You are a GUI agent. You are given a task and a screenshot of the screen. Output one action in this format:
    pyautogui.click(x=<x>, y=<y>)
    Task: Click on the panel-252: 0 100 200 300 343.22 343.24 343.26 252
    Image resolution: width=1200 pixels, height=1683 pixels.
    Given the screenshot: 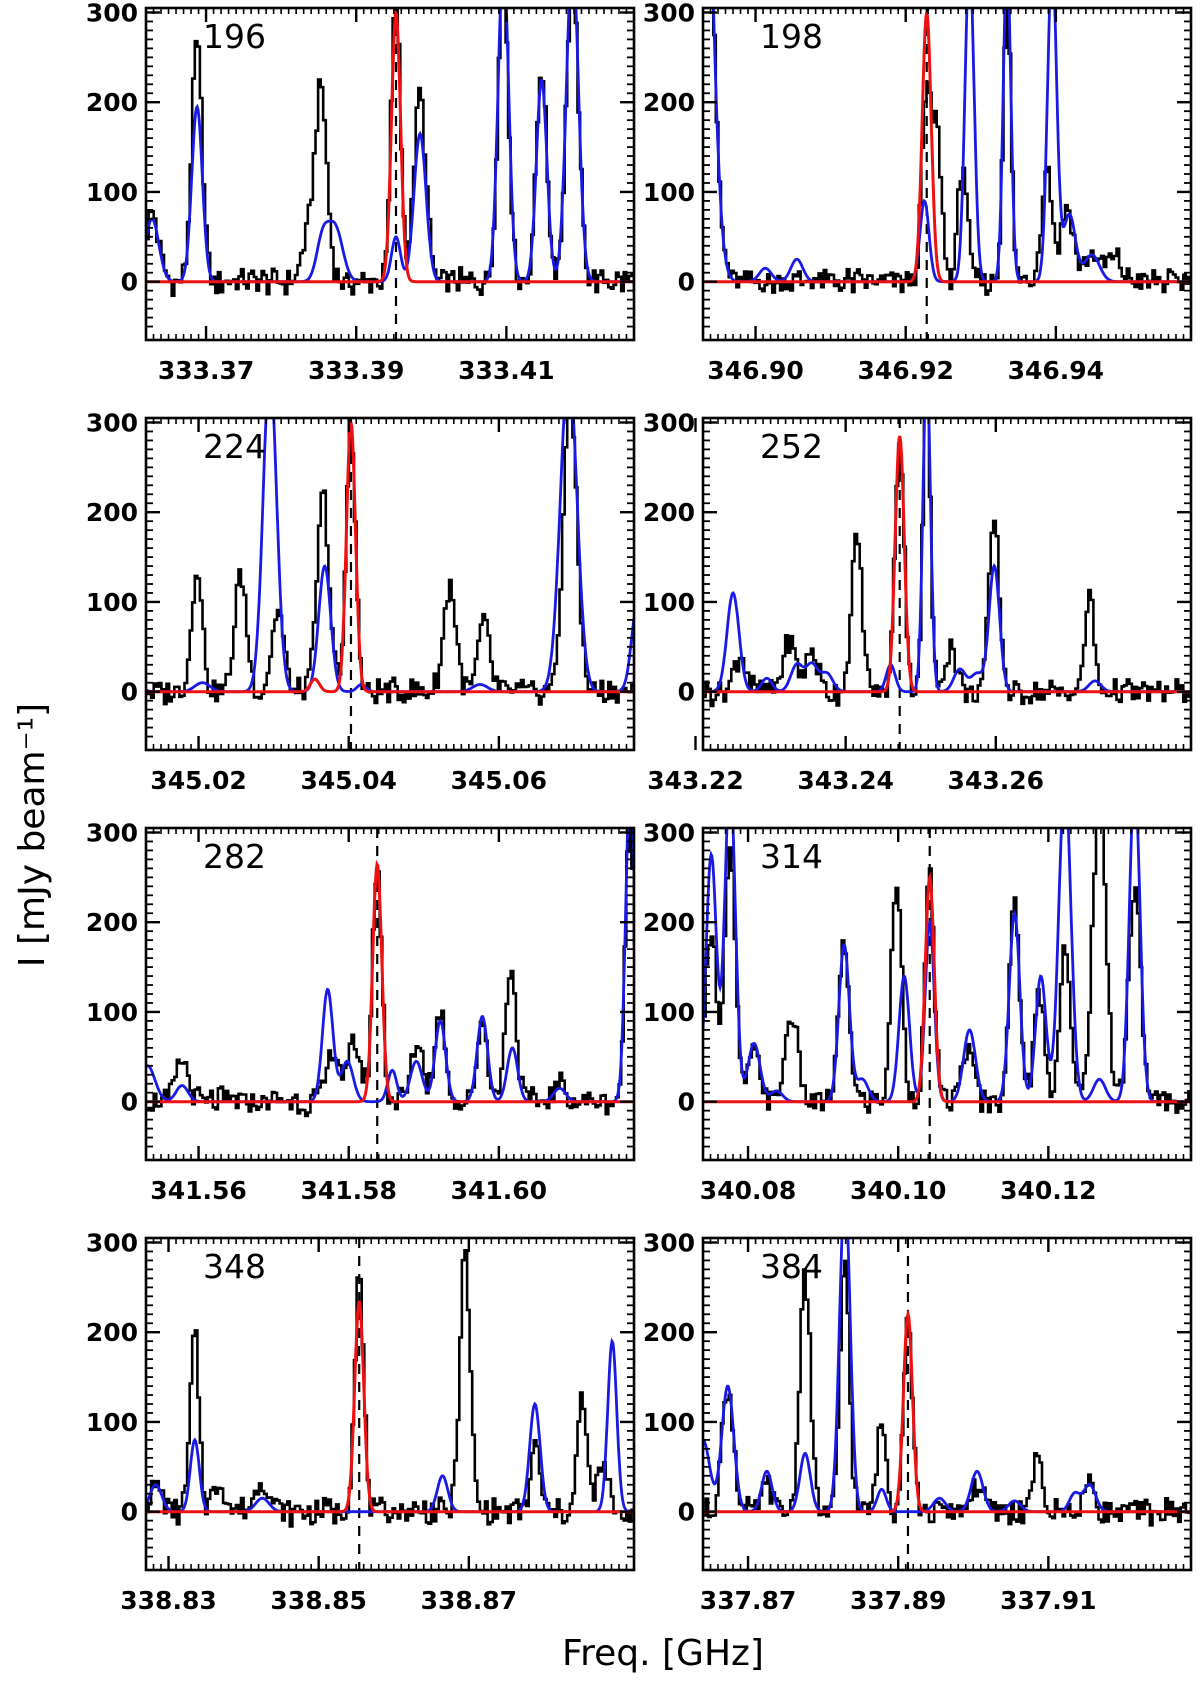 What is the action you would take?
    pyautogui.click(x=918, y=601)
    